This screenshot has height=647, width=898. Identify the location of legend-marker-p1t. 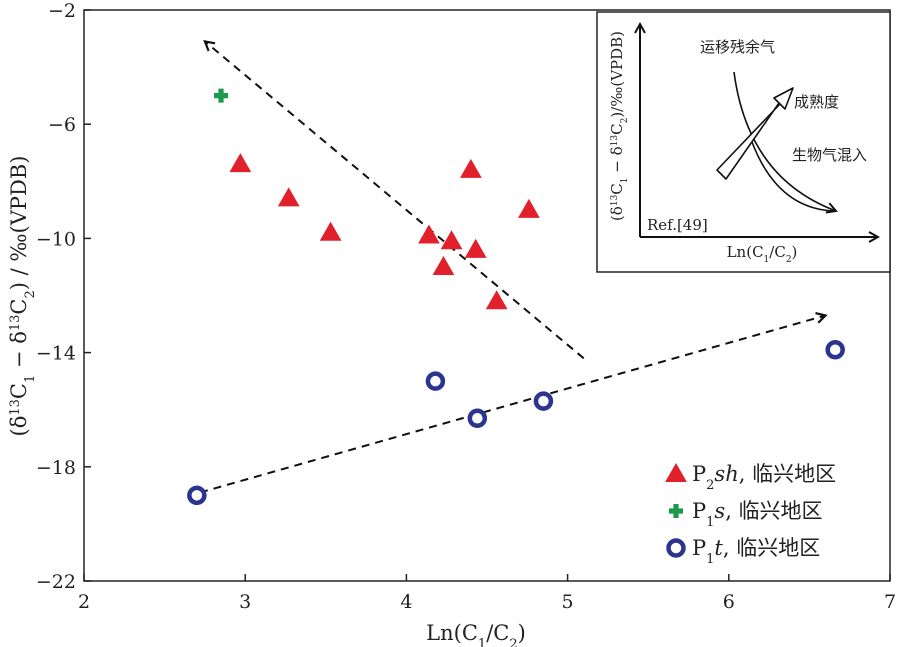
(676, 548).